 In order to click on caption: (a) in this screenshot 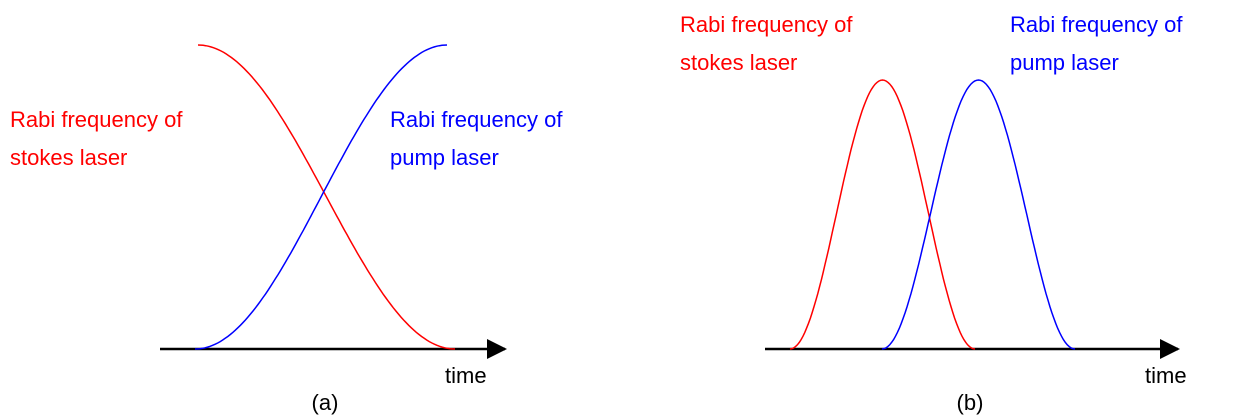, I will do `click(325, 402)`.